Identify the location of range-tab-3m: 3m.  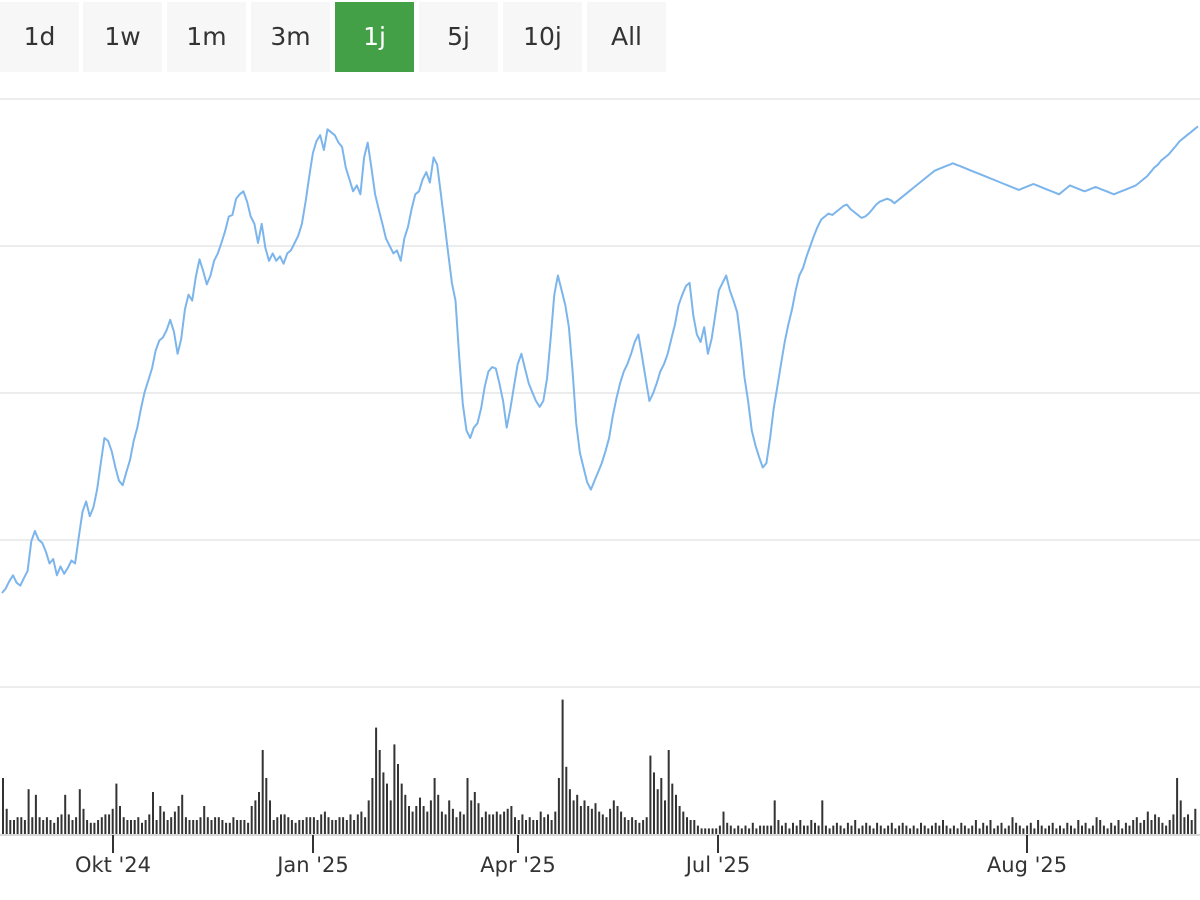
(290, 37).